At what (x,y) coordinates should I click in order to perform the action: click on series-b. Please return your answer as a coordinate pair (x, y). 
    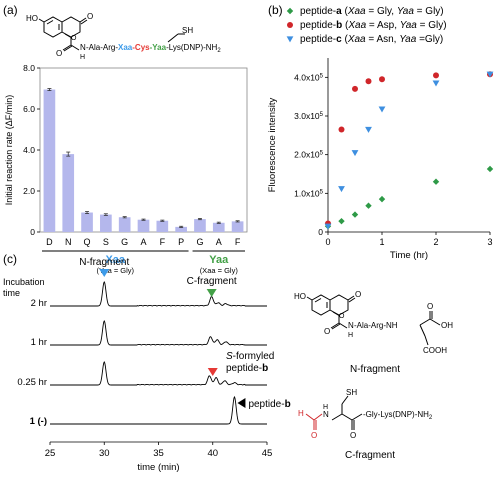
    Looking at the image, I should click on (409, 149).